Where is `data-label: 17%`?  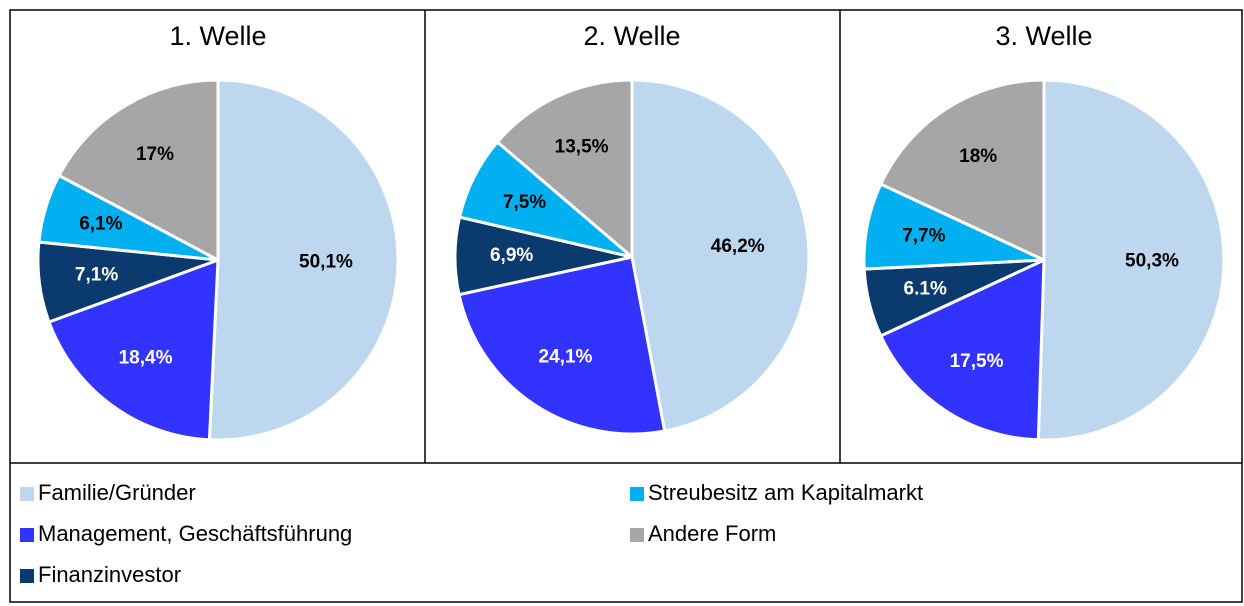
data-label: 17% is located at coordinates (155, 154).